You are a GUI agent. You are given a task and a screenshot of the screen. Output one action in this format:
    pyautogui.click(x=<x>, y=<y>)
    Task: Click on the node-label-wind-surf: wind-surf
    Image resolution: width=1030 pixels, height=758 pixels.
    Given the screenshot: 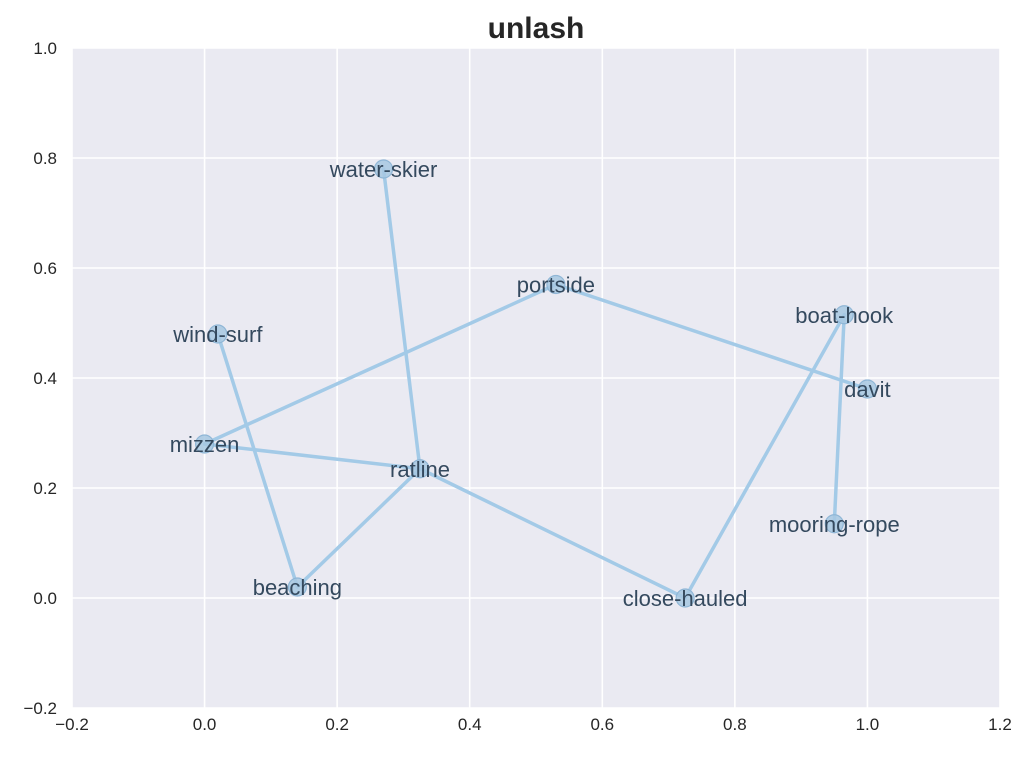 What is the action you would take?
    pyautogui.click(x=217, y=334)
    